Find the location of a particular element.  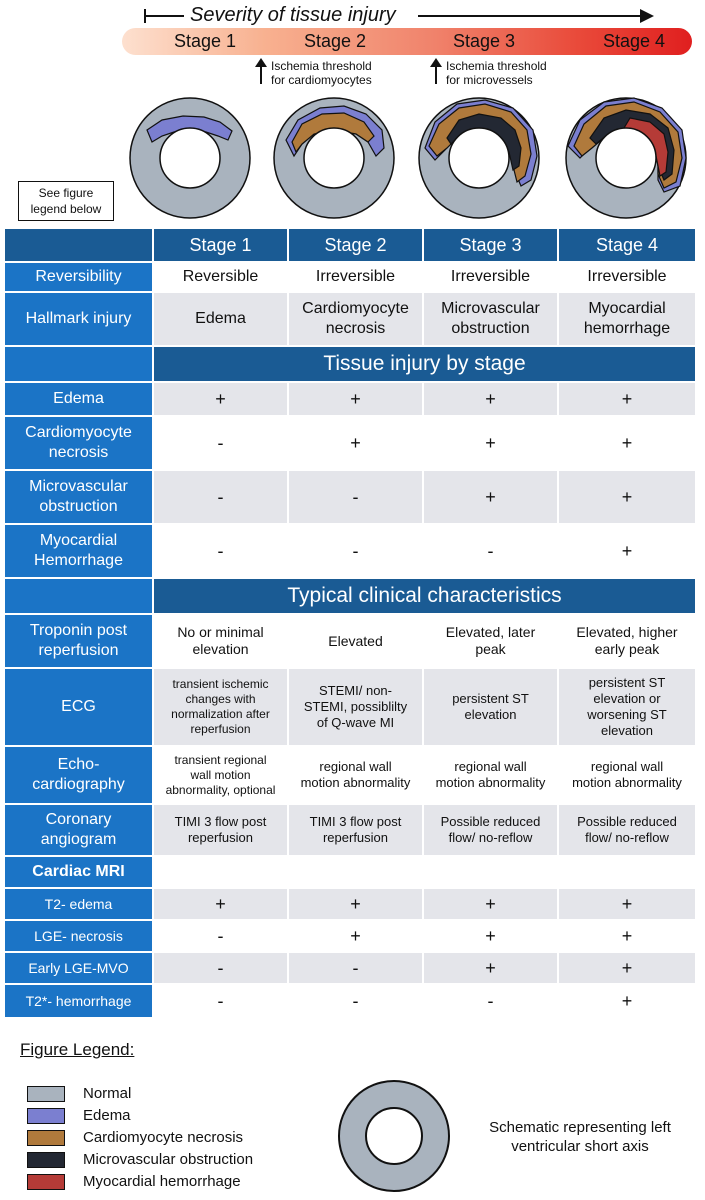

row-label-mvo-line2: obstruction is located at coordinates (78, 506).